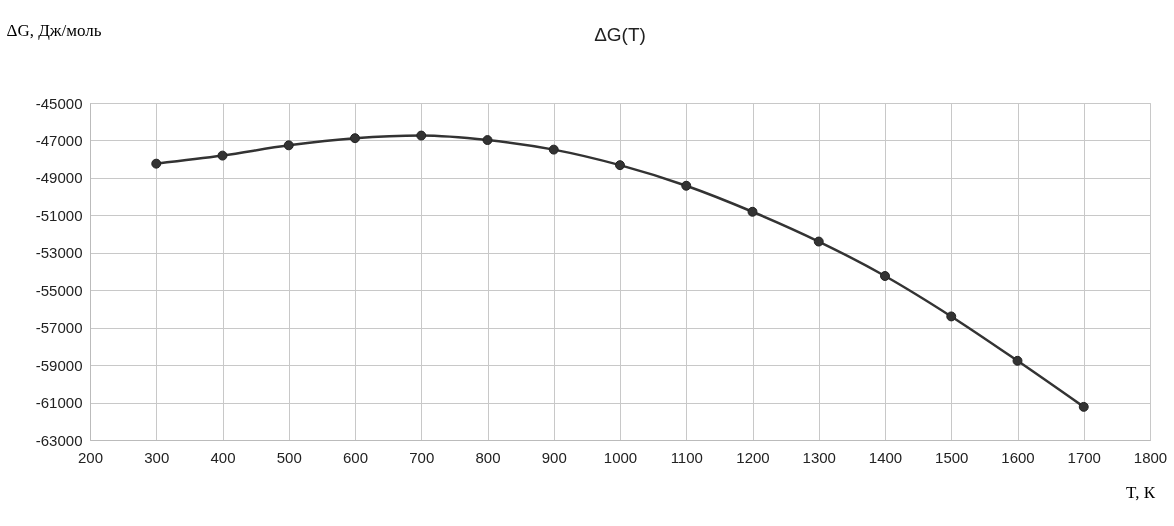 The height and width of the screenshot is (526, 1174). Describe the element at coordinates (1018, 457) in the screenshot. I see `x-tick-label: 1600` at that location.